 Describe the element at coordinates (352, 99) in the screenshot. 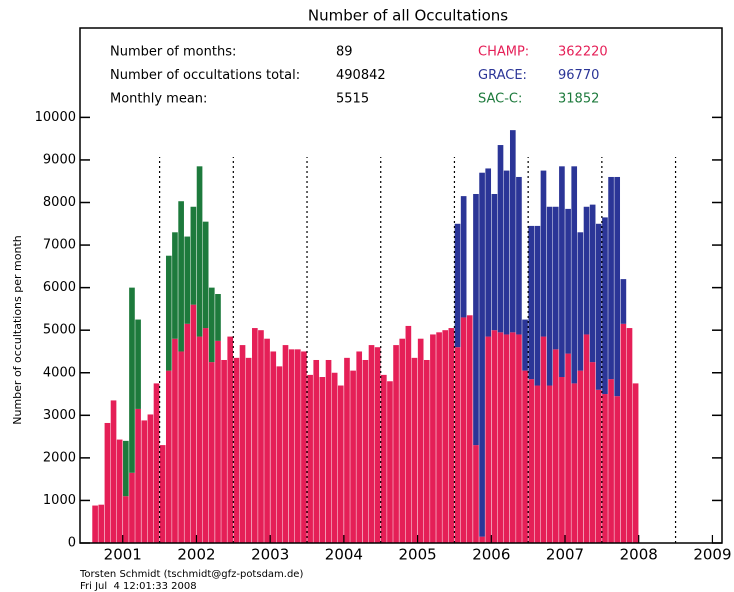

I see `stat-value: 5515` at that location.